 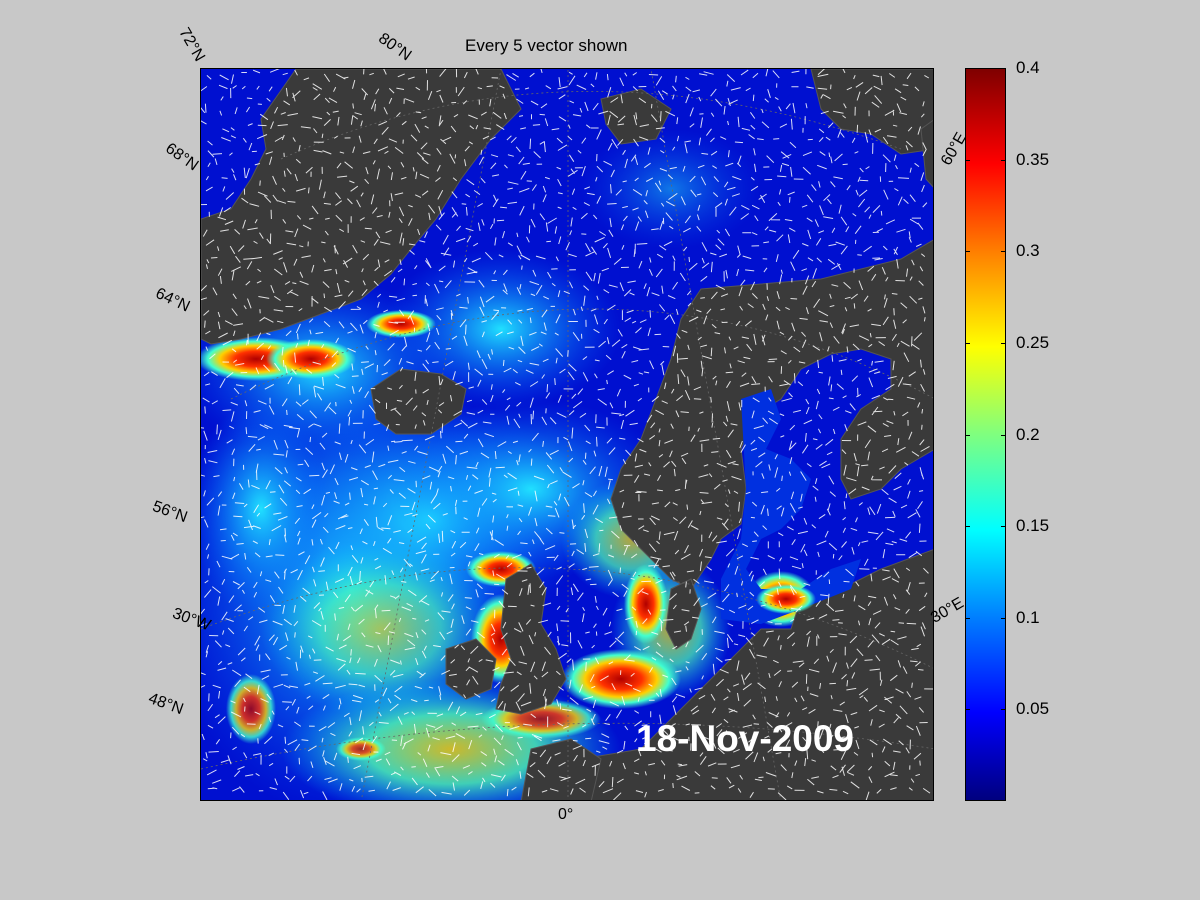 What do you see at coordinates (166, 704) in the screenshot?
I see `lat-label-48n: 48°N` at bounding box center [166, 704].